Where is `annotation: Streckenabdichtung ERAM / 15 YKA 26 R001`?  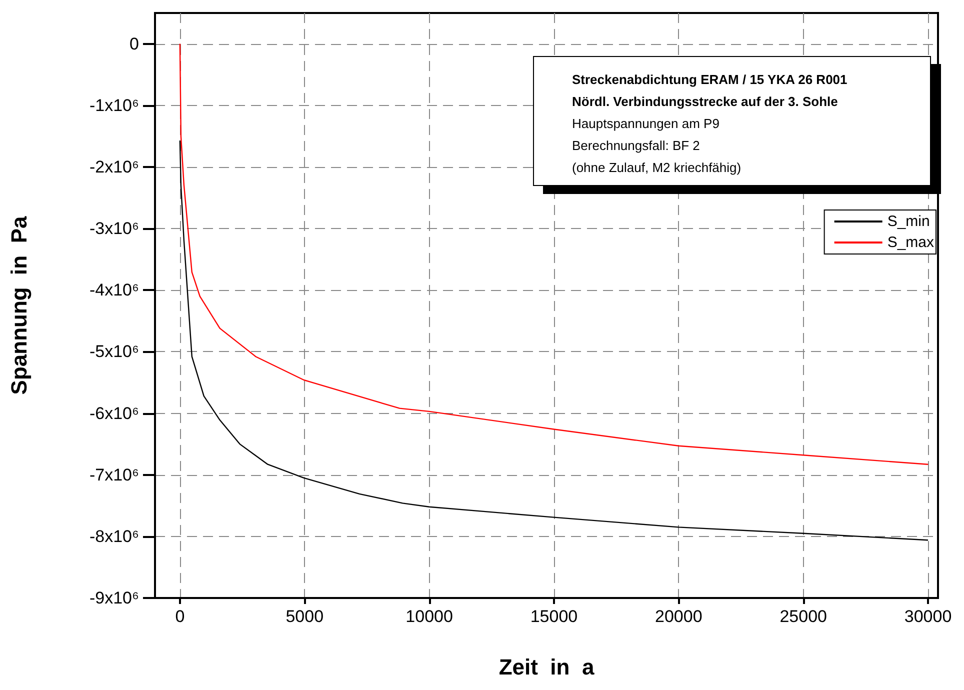
annotation: Streckenabdichtung ERAM / 15 YKA 26 R001 is located at coordinates (710, 80).